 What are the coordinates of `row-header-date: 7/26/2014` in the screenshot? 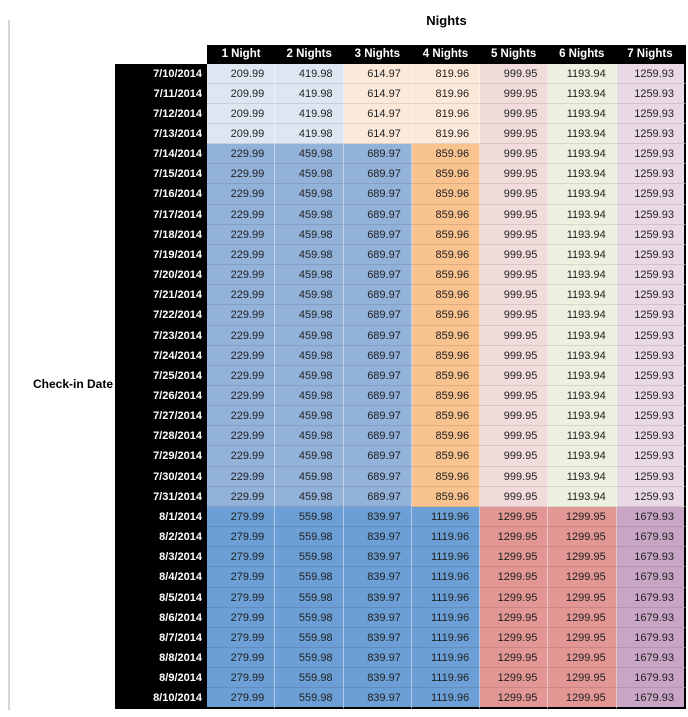 It's located at (161, 396).